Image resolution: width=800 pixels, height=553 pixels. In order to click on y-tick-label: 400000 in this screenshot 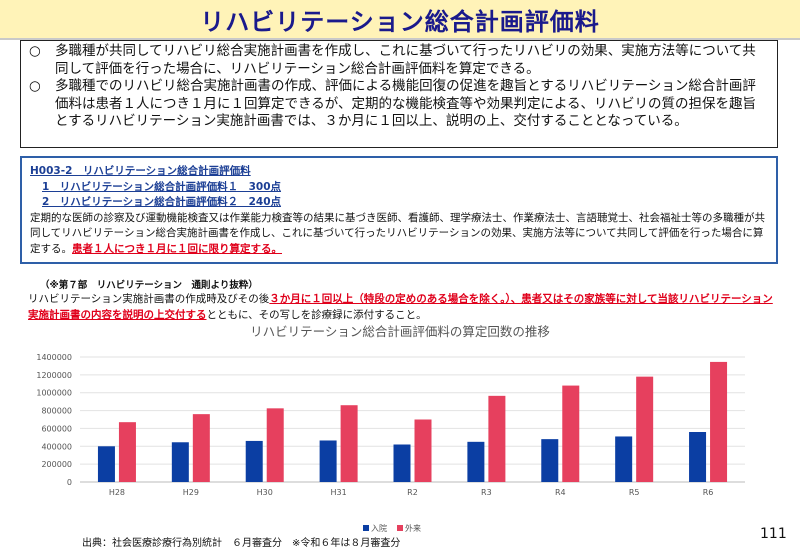, I will do `click(56, 446)`.